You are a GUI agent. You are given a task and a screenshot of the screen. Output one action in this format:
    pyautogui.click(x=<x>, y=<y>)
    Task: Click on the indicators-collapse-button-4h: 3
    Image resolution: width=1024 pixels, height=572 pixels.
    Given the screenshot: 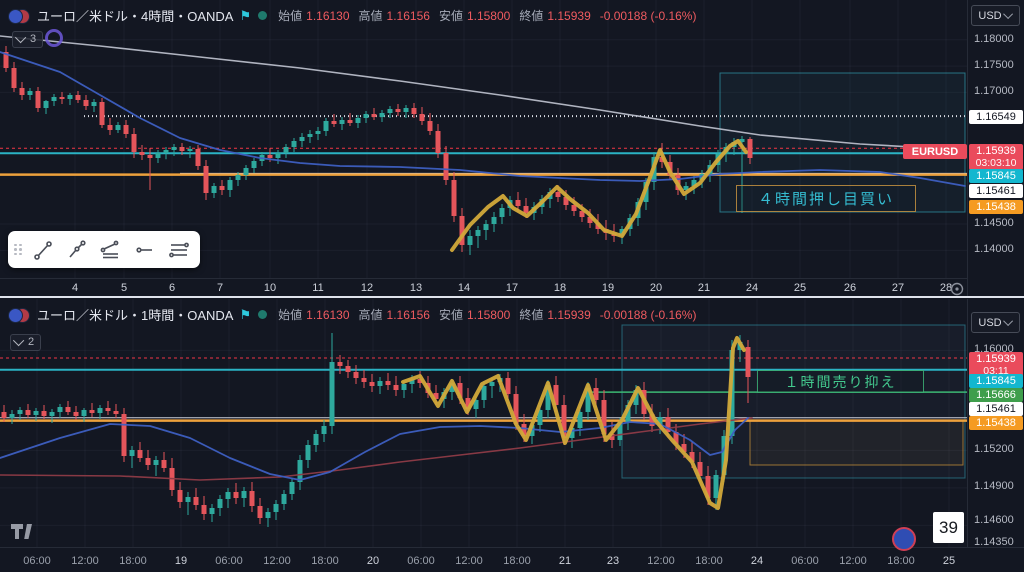 What is the action you would take?
    pyautogui.click(x=28, y=39)
    